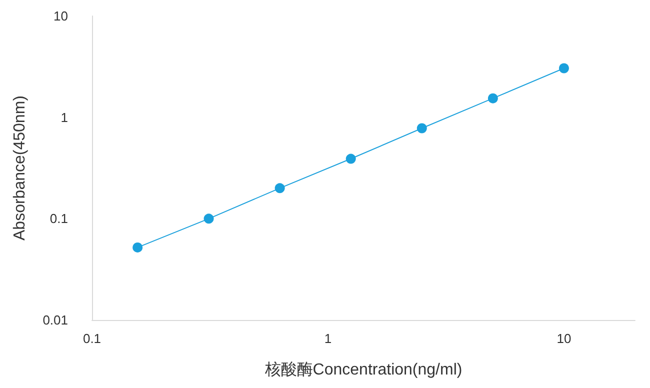 This screenshot has height=388, width=650. Describe the element at coordinates (59, 218) in the screenshot. I see `y-tick-label: 0.1` at that location.